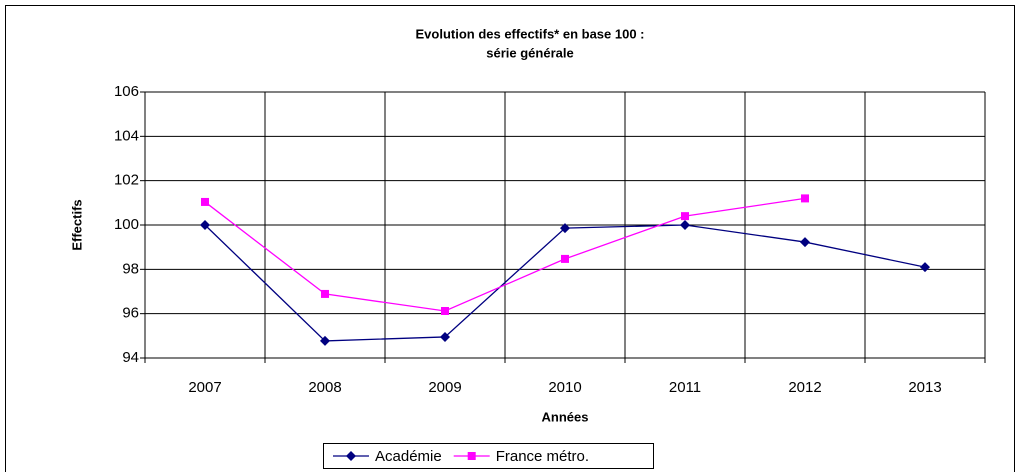 Image resolution: width=1020 pixels, height=472 pixels. I want to click on y-tick-label: 96, so click(130, 313).